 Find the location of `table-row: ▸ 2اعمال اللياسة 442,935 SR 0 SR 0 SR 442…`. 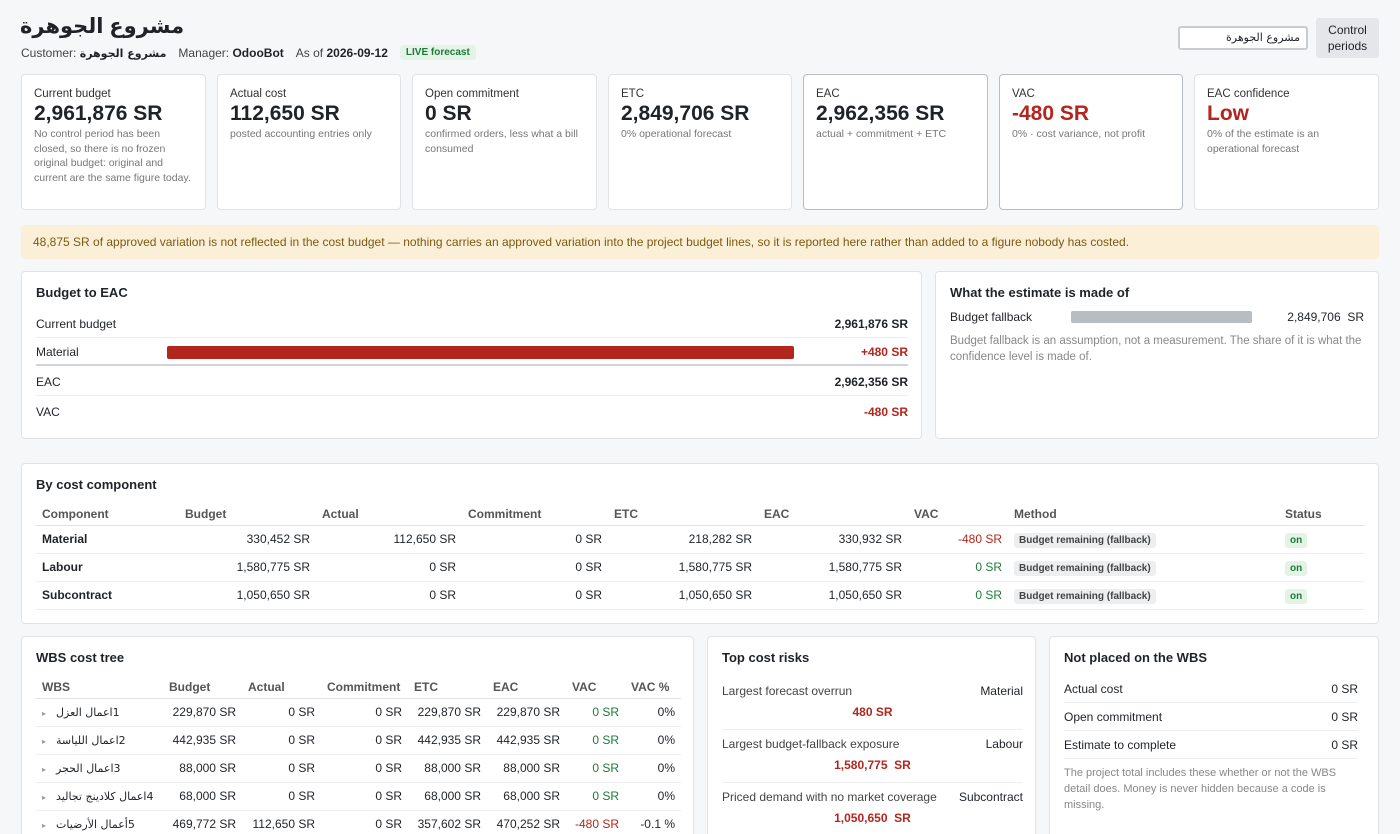

table-row: ▸ 2اعمال اللياسة 442,935 SR 0 SR 0 SR 442… is located at coordinates (358, 740).